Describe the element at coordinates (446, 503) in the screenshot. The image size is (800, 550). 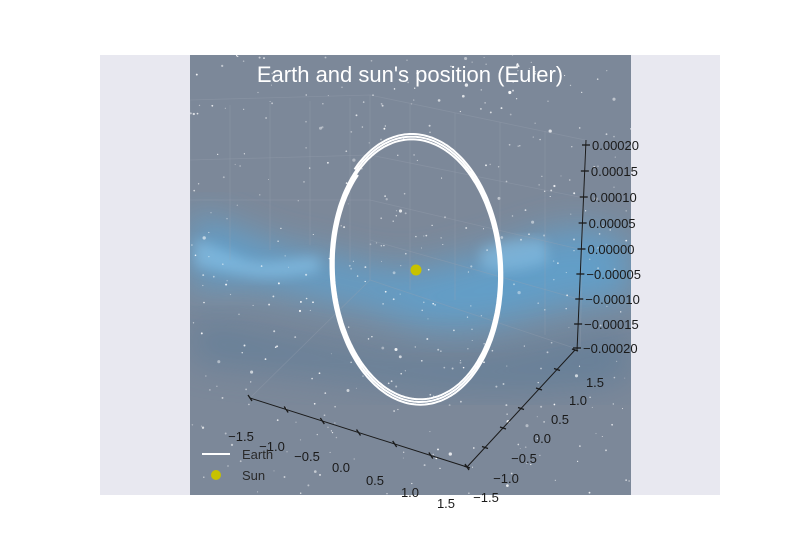
I see `x-tick-label: 1.5` at that location.